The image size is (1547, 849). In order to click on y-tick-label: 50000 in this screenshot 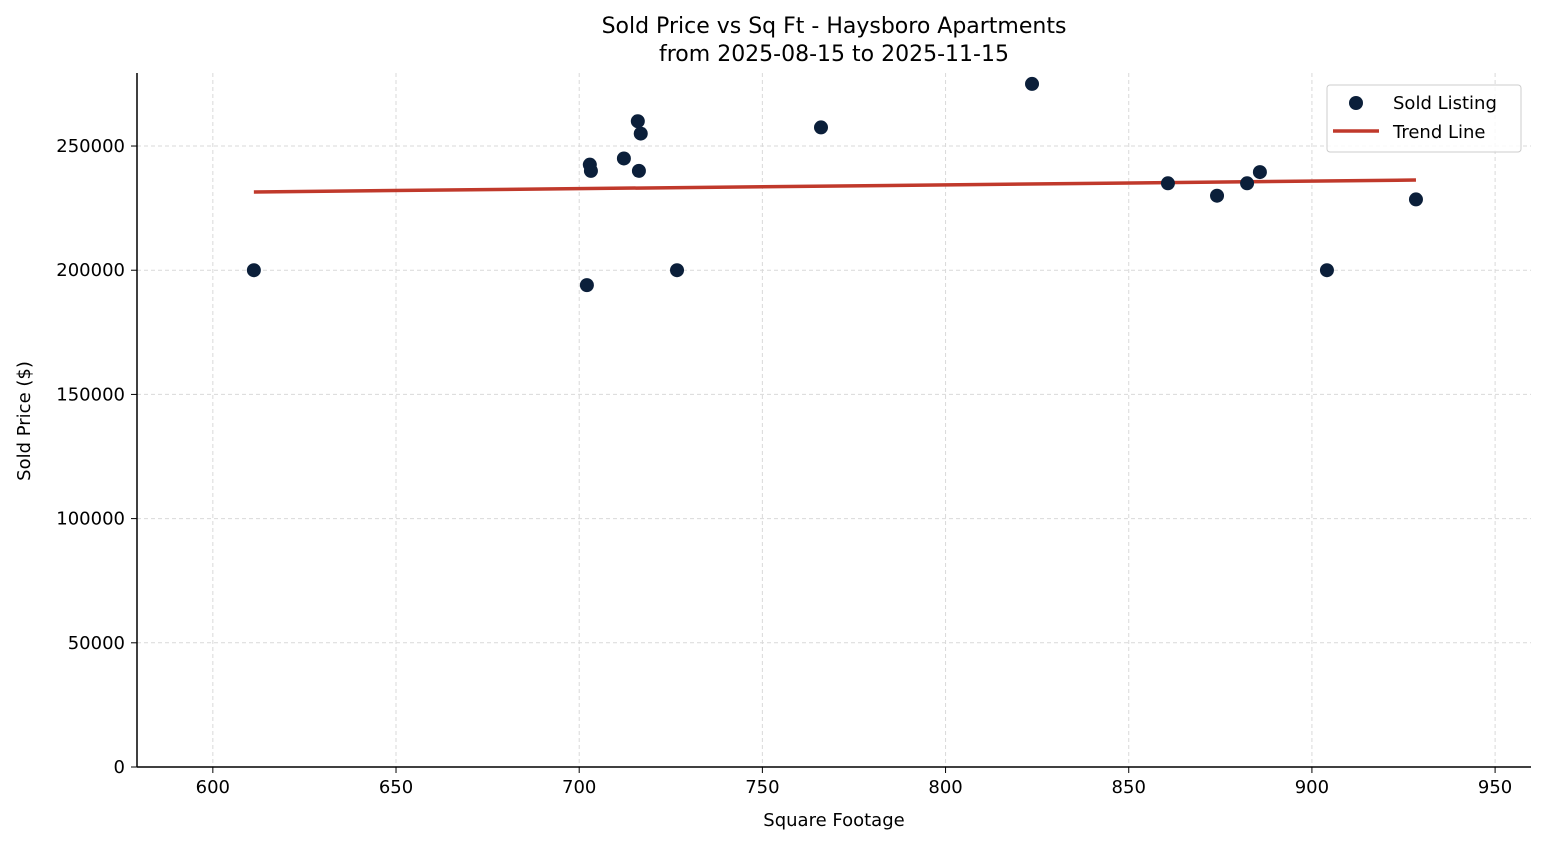, I will do `click(96, 643)`.